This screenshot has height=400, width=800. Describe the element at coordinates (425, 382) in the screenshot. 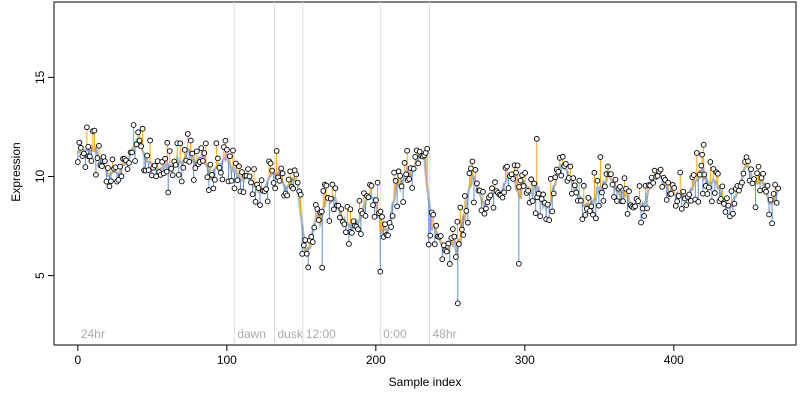

I see `x-axis-title: Sample index` at that location.